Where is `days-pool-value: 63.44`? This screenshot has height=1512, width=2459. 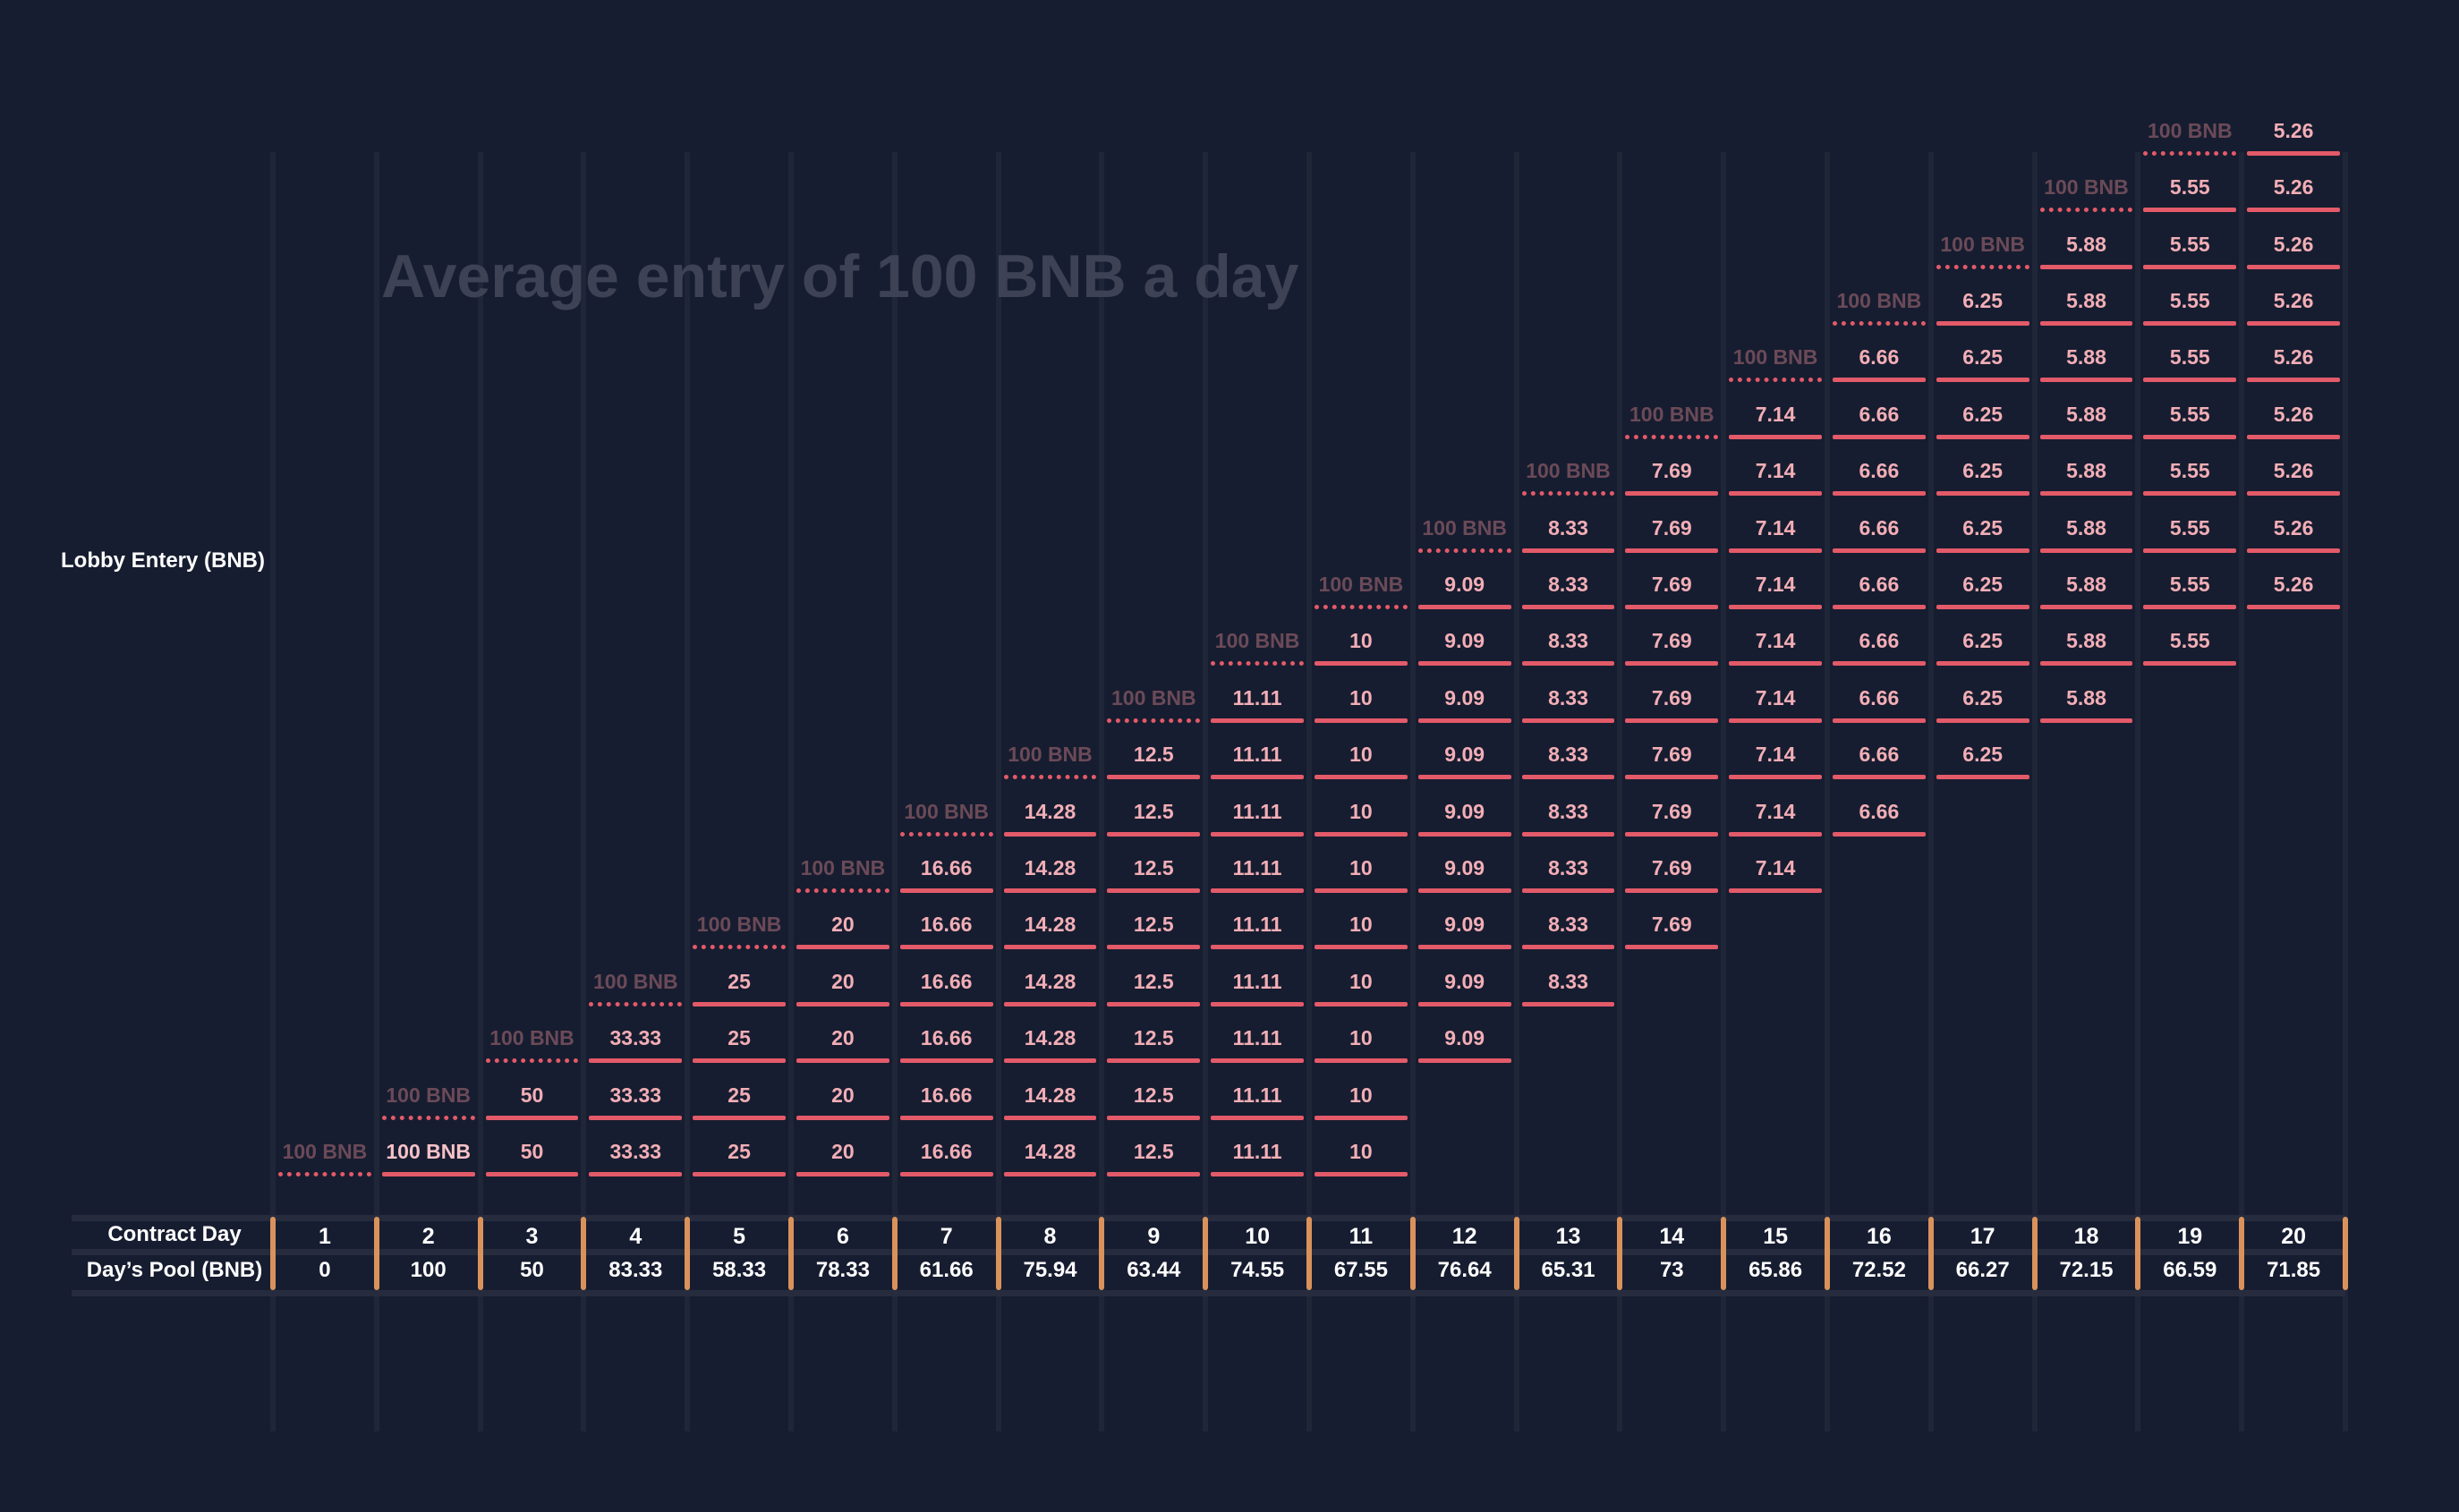
days-pool-value: 63.44 is located at coordinates (1154, 1270).